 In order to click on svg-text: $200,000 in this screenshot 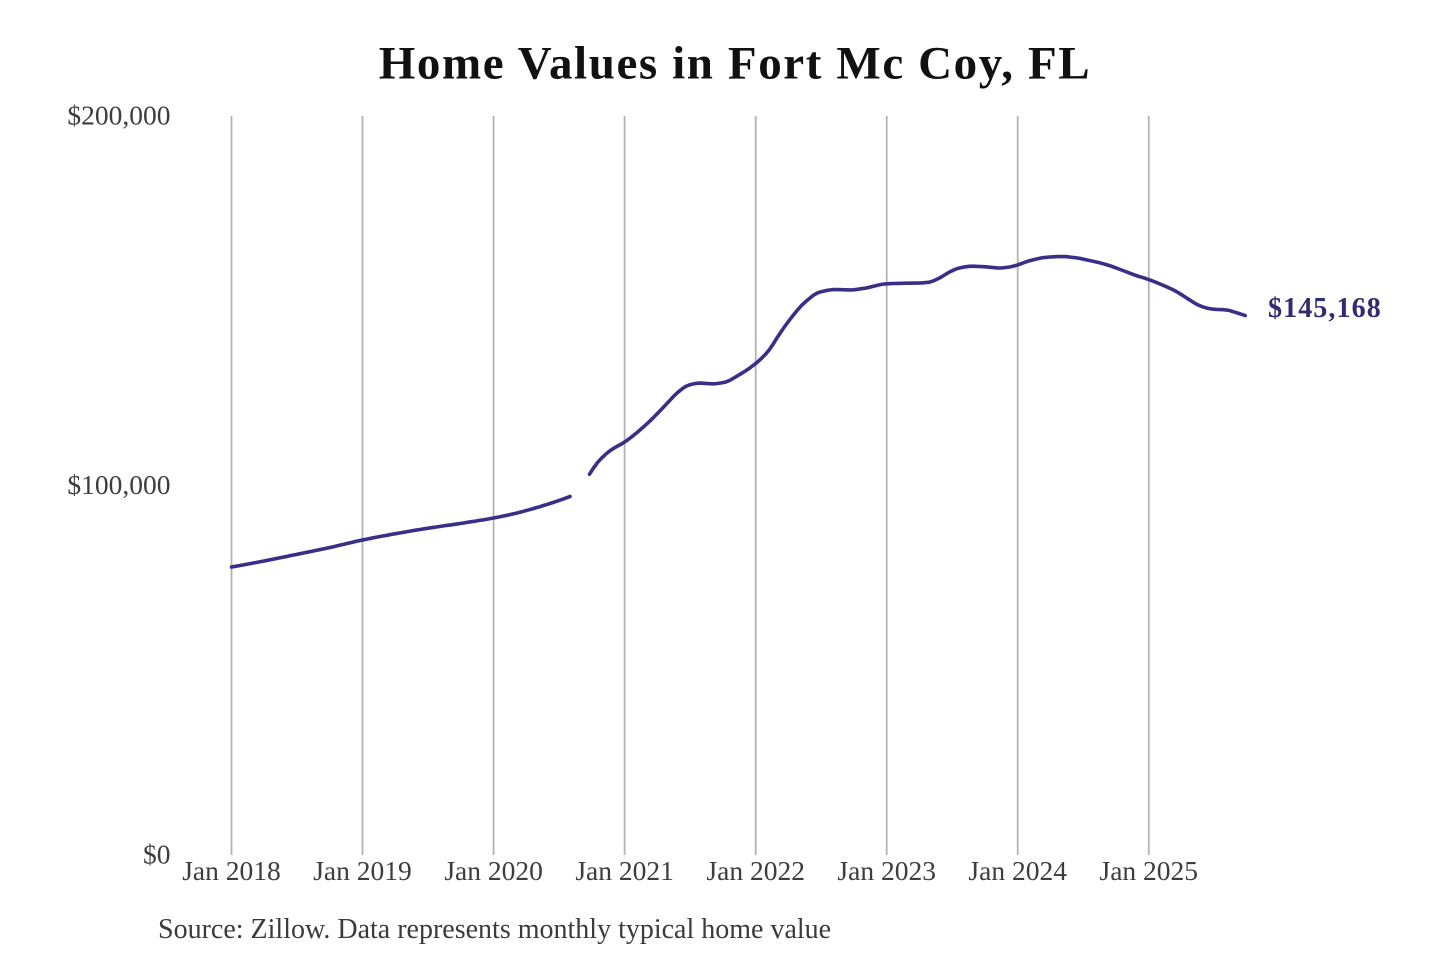, I will do `click(118, 114)`.